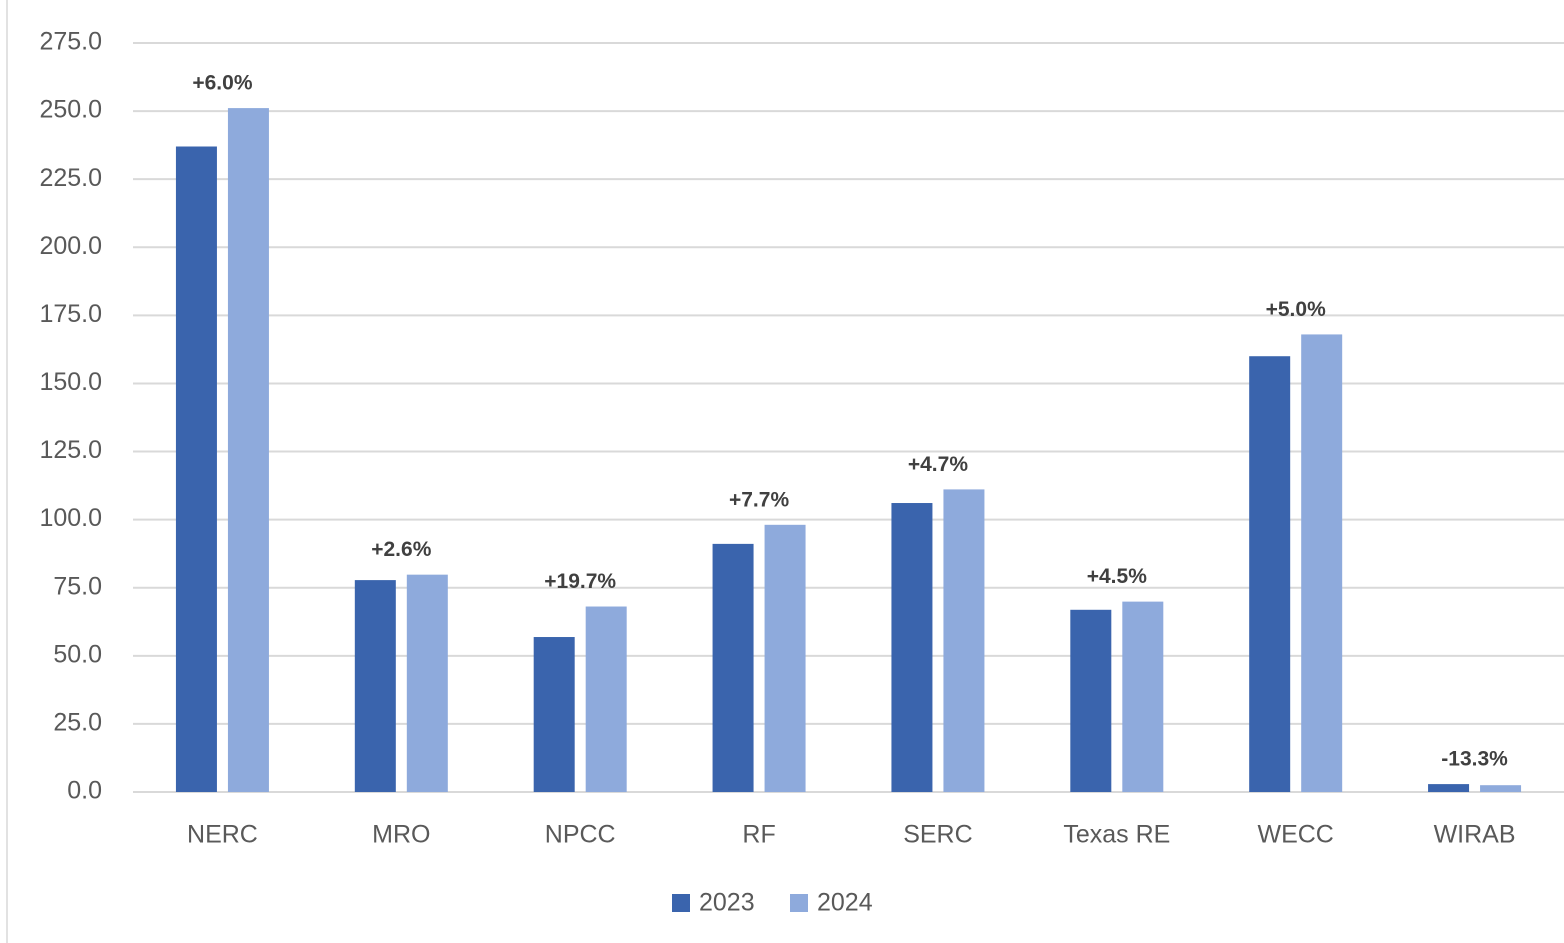 This screenshot has height=943, width=1564. I want to click on x-tick-label: MRO, so click(401, 835).